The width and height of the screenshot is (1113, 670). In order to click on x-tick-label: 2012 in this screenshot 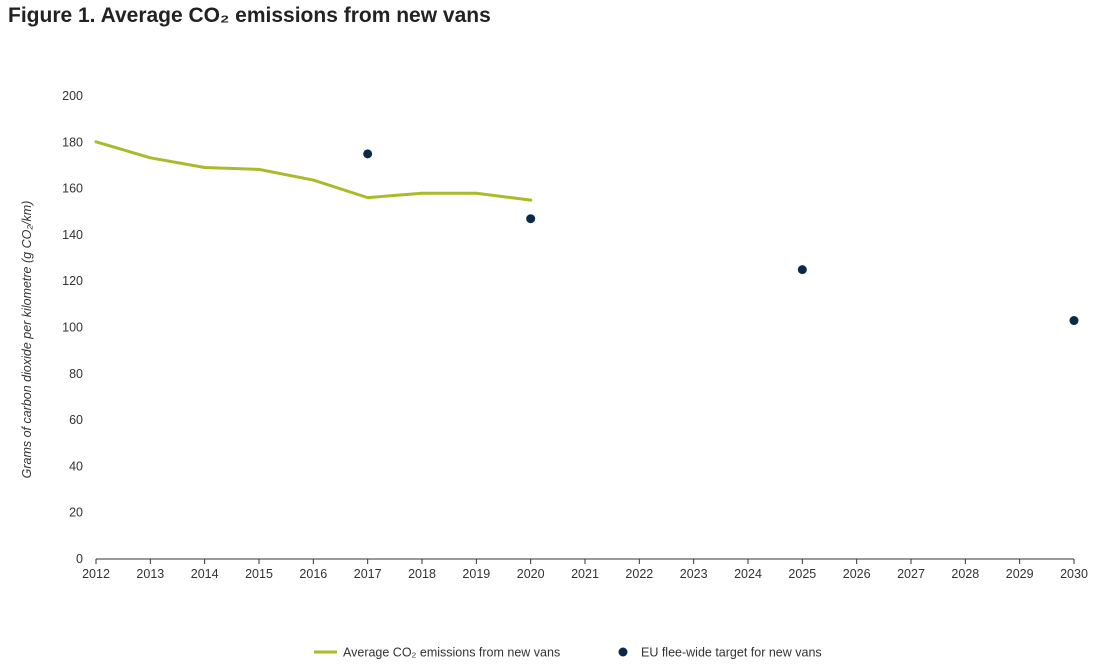, I will do `click(96, 574)`.